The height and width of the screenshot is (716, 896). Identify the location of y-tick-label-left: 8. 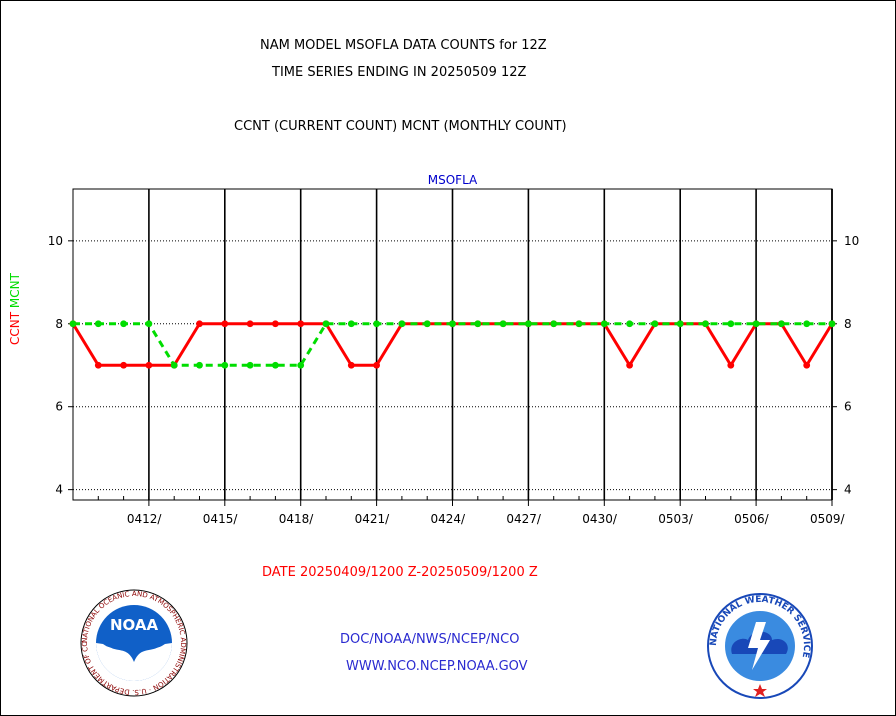
(59, 324).